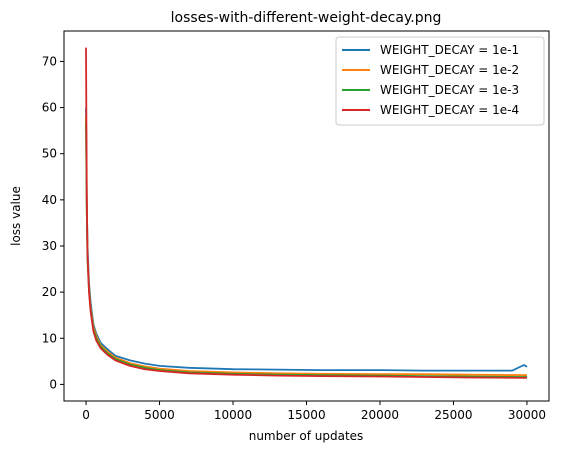 The height and width of the screenshot is (453, 563). I want to click on x-tick-label: 0, so click(86, 415).